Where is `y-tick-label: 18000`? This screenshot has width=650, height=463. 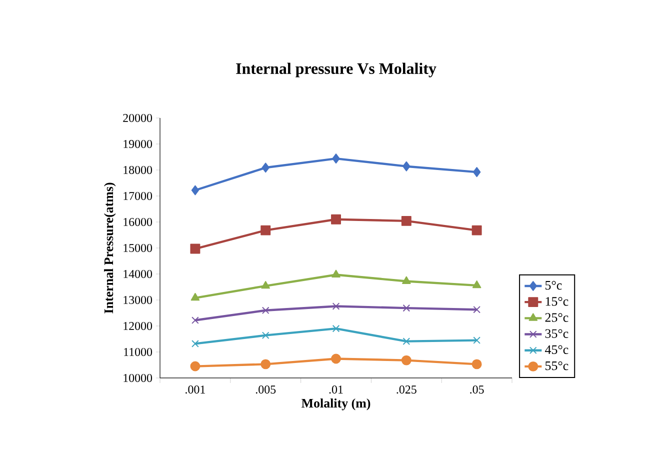
y-tick-label: 18000 is located at coordinates (138, 170).